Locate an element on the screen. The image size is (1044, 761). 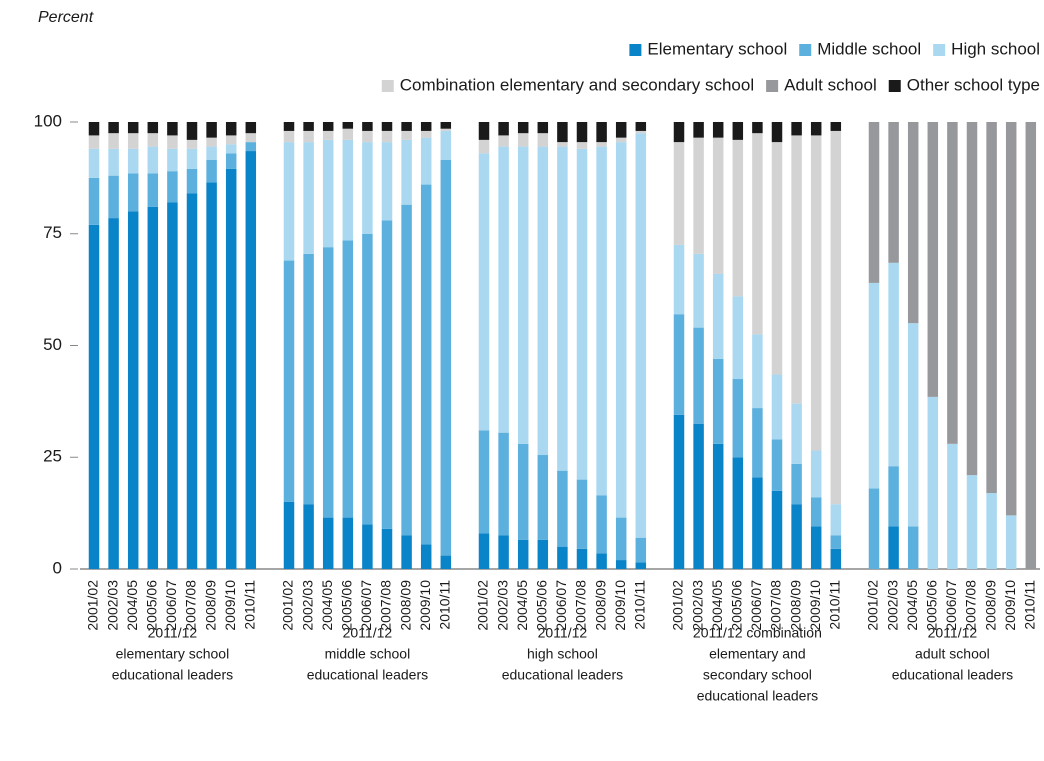
y-tick-label: 100 is located at coordinates (48, 120).